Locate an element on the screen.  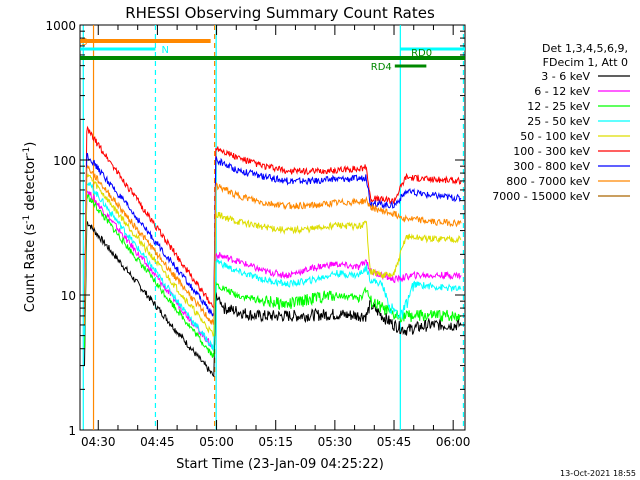
y-axis-label: Count Rate (s-1 detector-1) is located at coordinates (30, 227).